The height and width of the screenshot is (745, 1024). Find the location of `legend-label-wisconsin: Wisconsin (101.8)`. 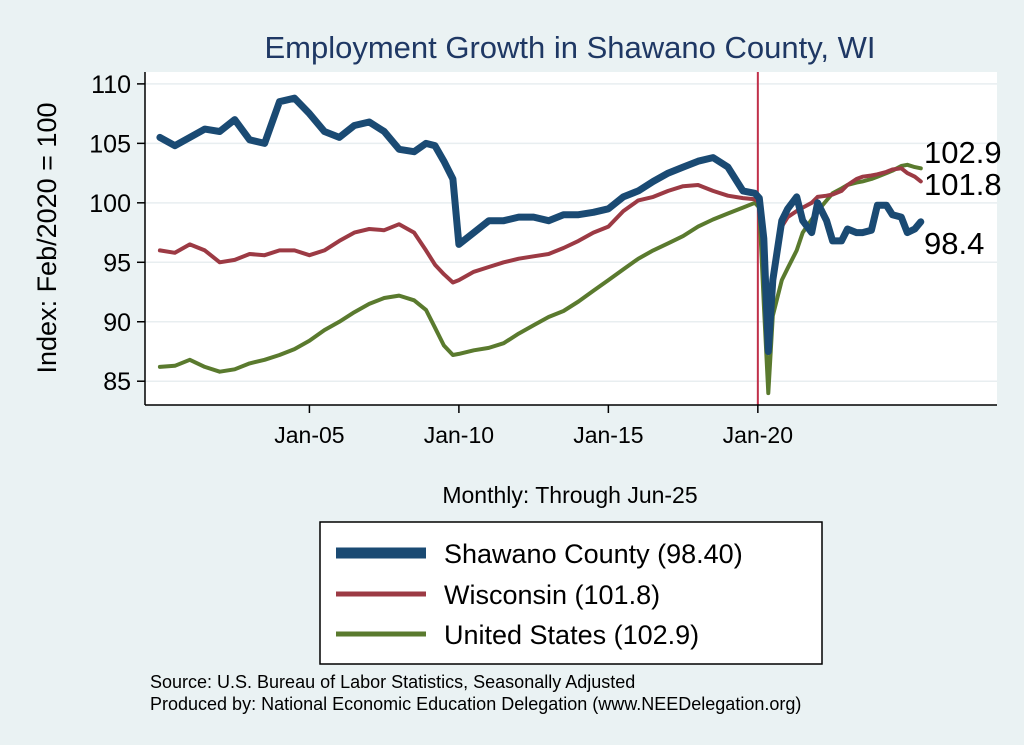

legend-label-wisconsin: Wisconsin (101.8) is located at coordinates (552, 595).